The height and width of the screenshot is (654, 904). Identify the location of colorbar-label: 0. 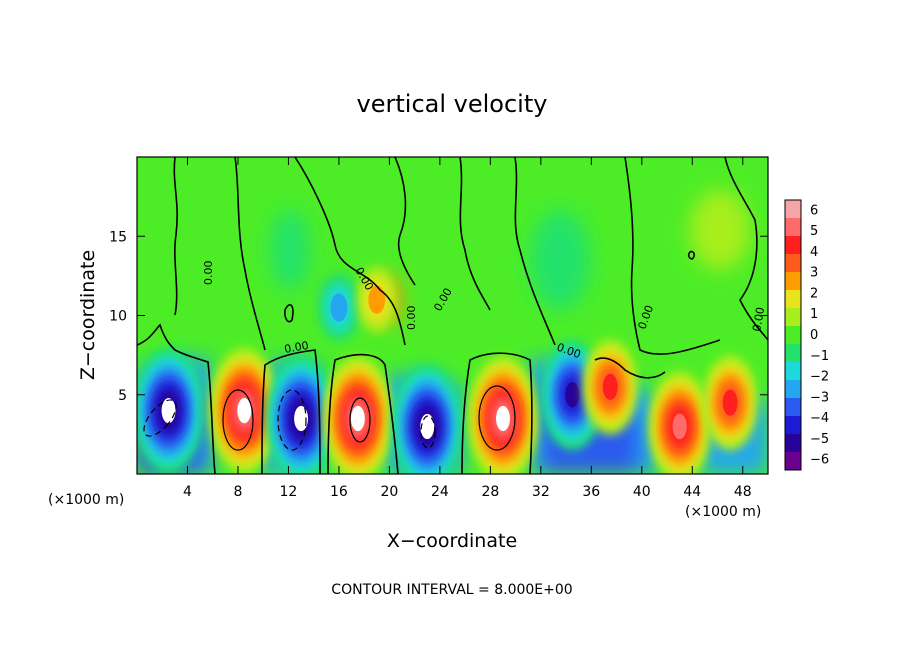
(814, 335).